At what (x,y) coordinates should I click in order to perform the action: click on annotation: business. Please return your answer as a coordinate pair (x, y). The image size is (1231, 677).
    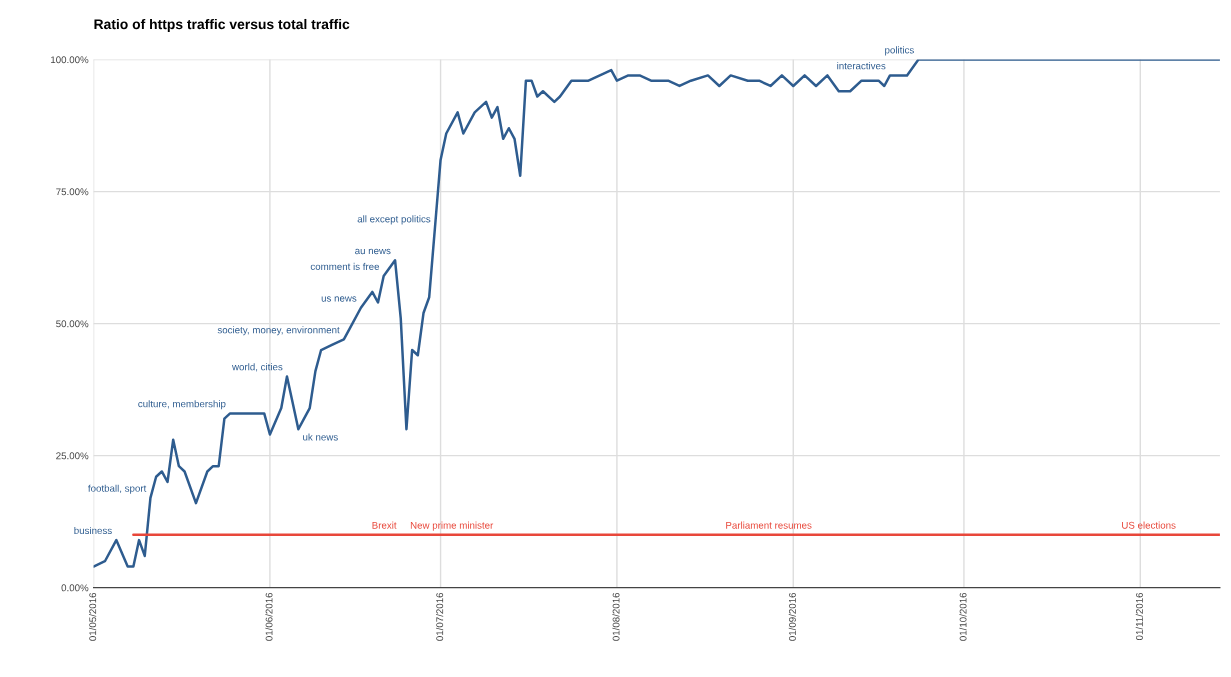
    Looking at the image, I should click on (93, 530).